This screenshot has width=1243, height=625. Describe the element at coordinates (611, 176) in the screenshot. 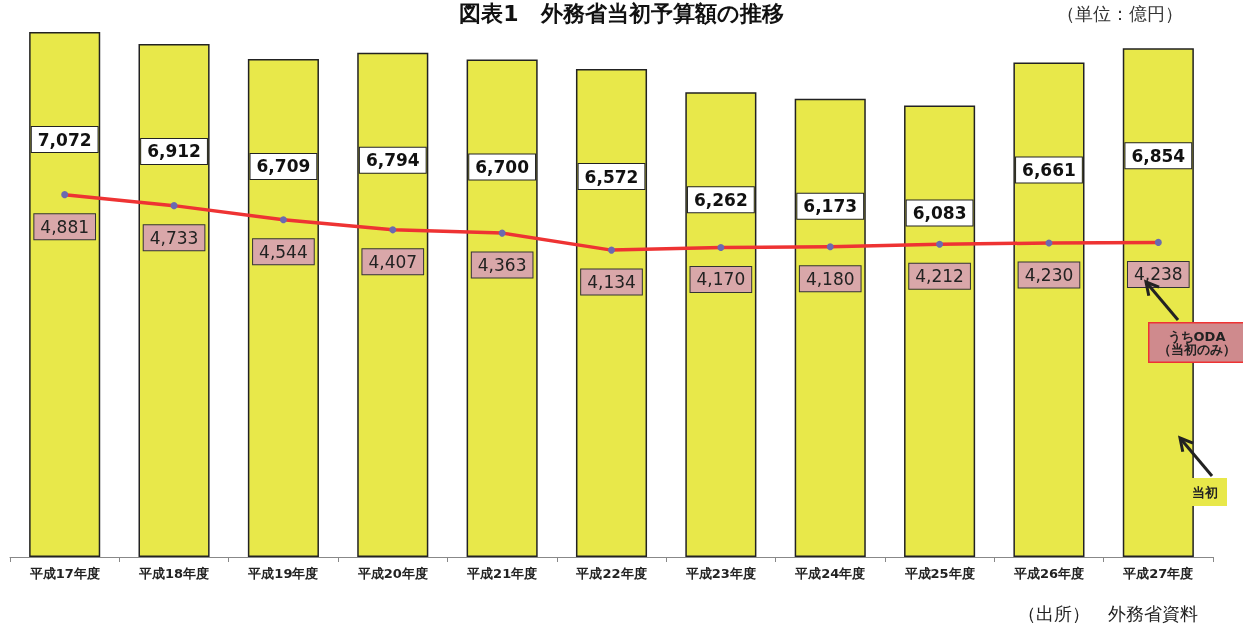

I see `data-label: 6,572` at that location.